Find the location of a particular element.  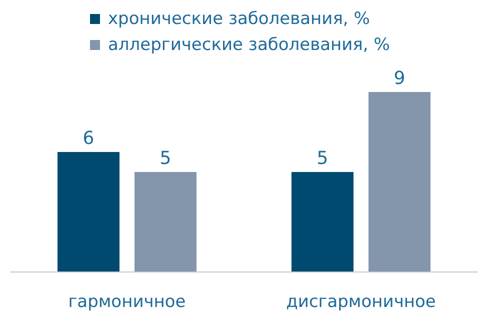

legend-label: хронические заболевания, % is located at coordinates (239, 19).